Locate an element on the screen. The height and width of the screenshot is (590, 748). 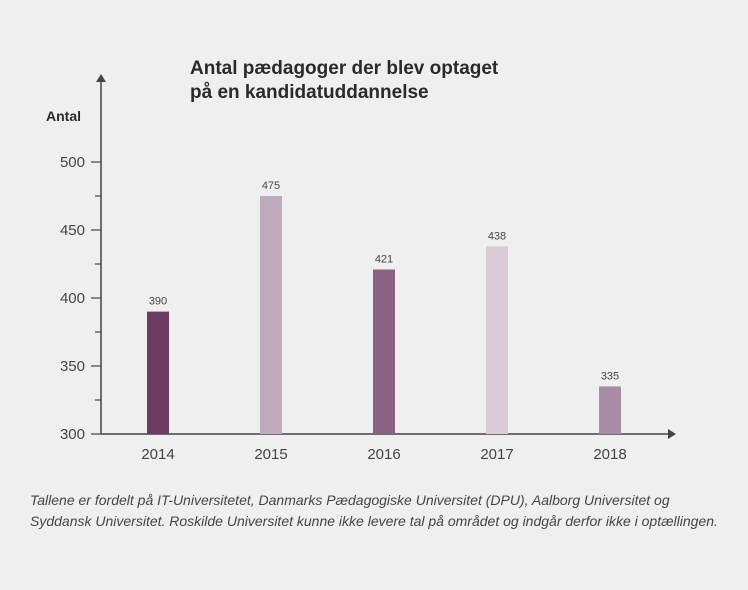
y-tick-label: 400 is located at coordinates (72, 298).